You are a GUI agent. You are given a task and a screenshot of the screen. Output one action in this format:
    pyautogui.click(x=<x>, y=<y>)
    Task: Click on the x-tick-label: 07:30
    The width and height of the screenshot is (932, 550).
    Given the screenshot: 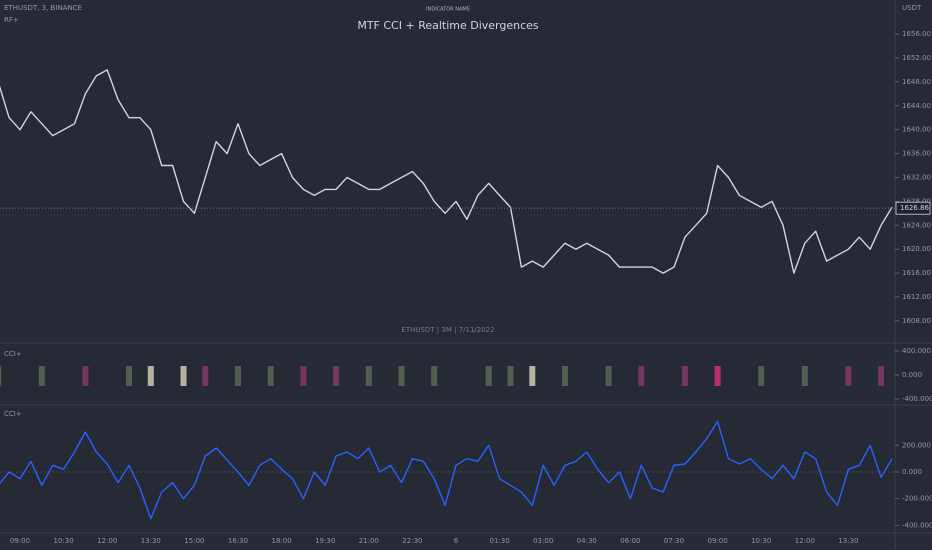 What is the action you would take?
    pyautogui.click(x=674, y=541)
    